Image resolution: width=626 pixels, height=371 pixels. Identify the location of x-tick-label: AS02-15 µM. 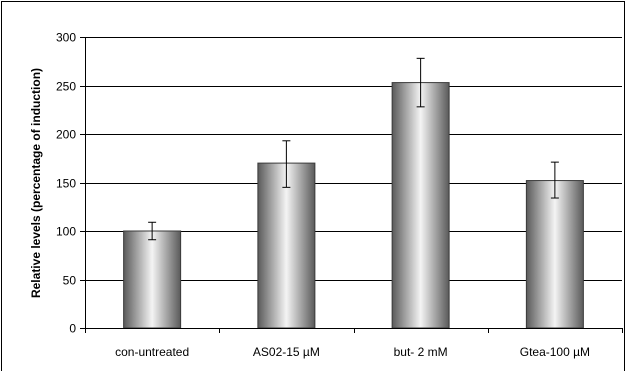
(286, 352).